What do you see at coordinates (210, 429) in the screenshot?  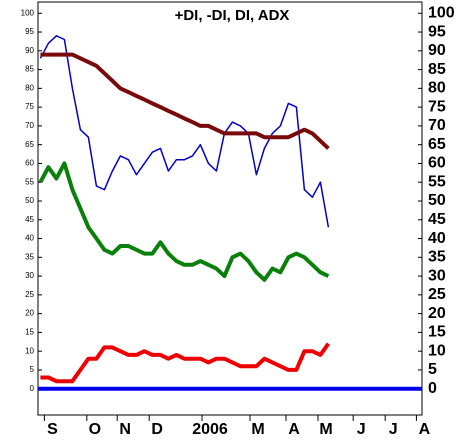 I see `x-tick-label: 2006` at bounding box center [210, 429].